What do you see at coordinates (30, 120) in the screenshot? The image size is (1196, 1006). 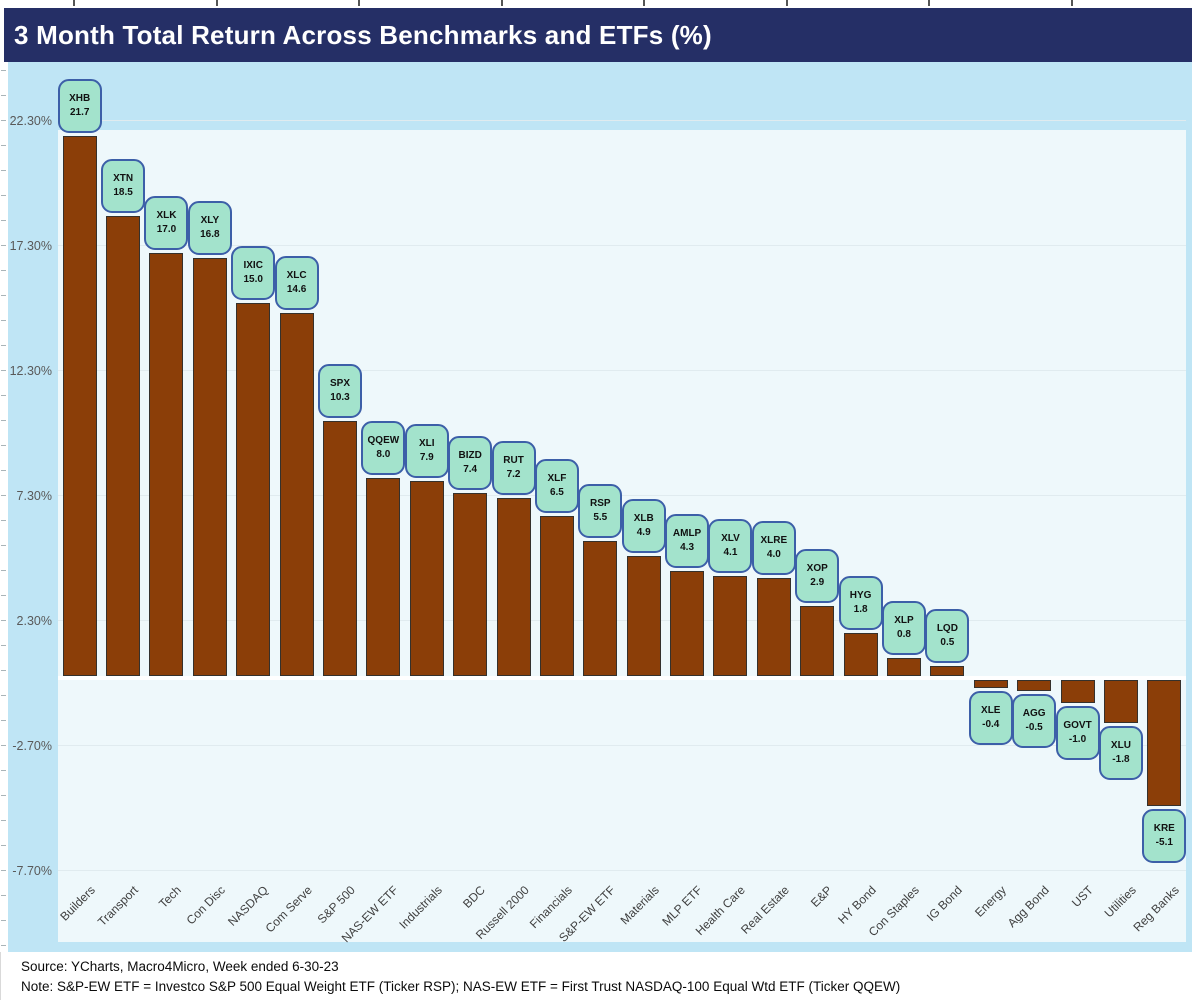 I see `y-tick-label: 22.30%` at bounding box center [30, 120].